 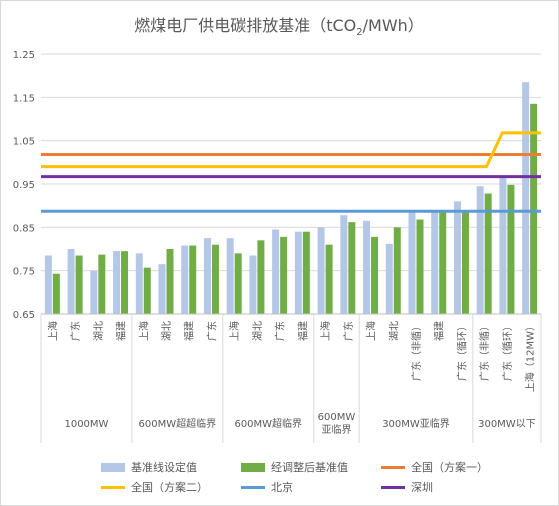 What do you see at coordinates (253, 487) in the screenshot?
I see `legend-line-beijing` at bounding box center [253, 487].